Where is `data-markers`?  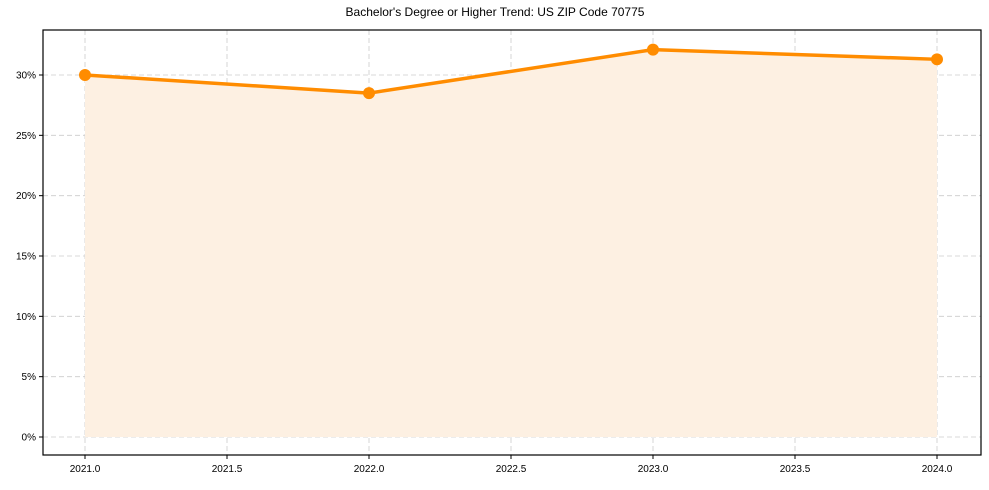
data-markers is located at coordinates (511, 71).